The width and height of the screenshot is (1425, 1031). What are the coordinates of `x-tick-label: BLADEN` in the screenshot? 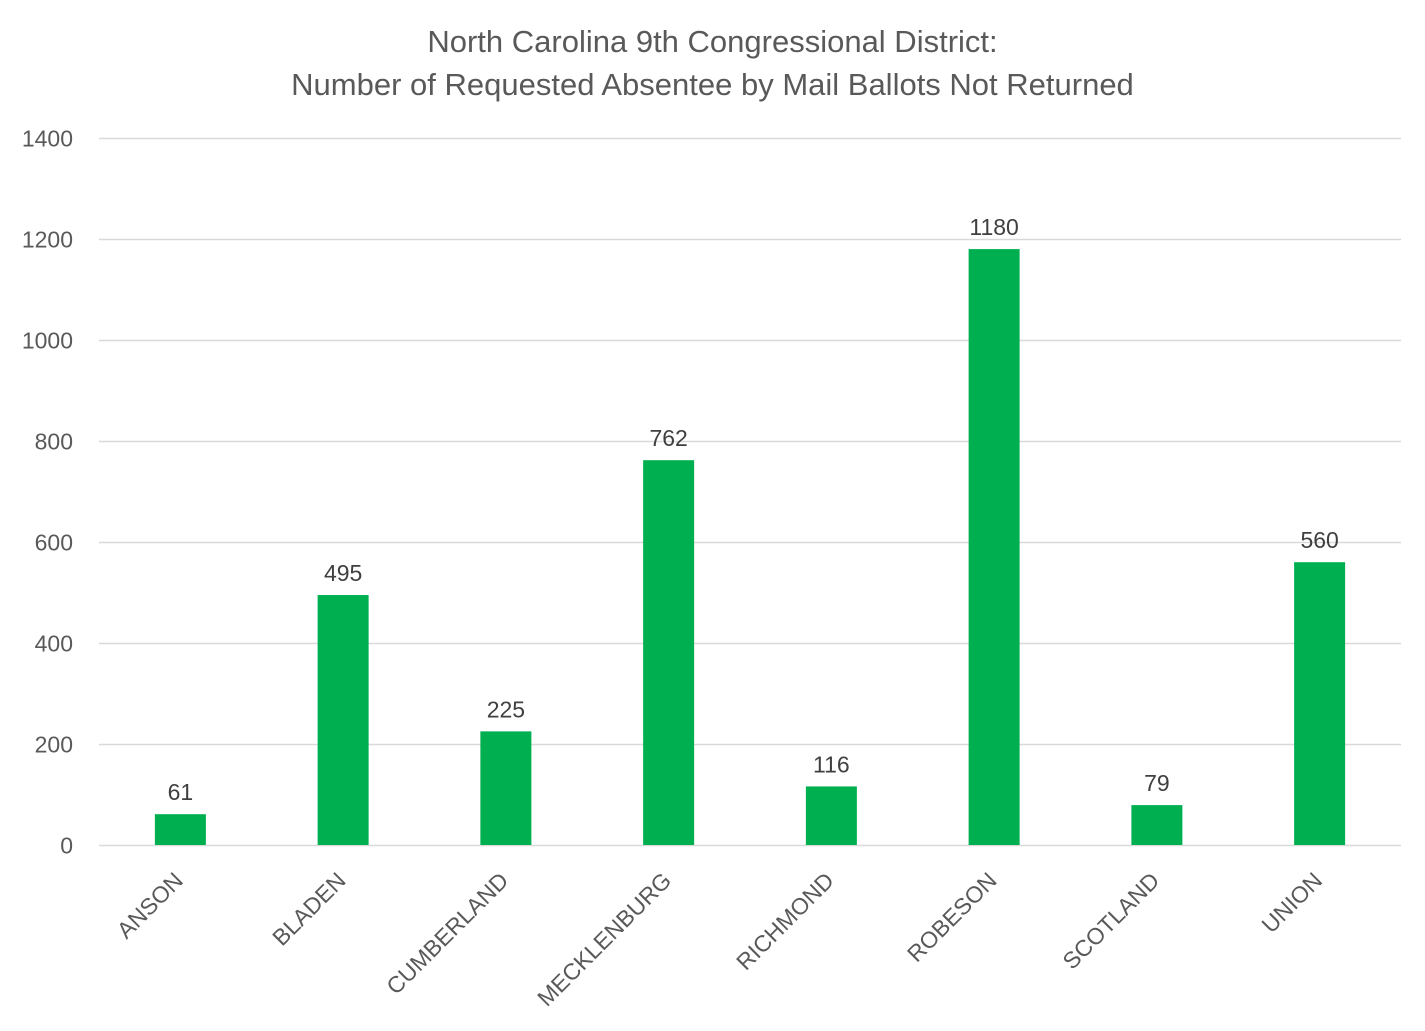 It's located at (308, 908).